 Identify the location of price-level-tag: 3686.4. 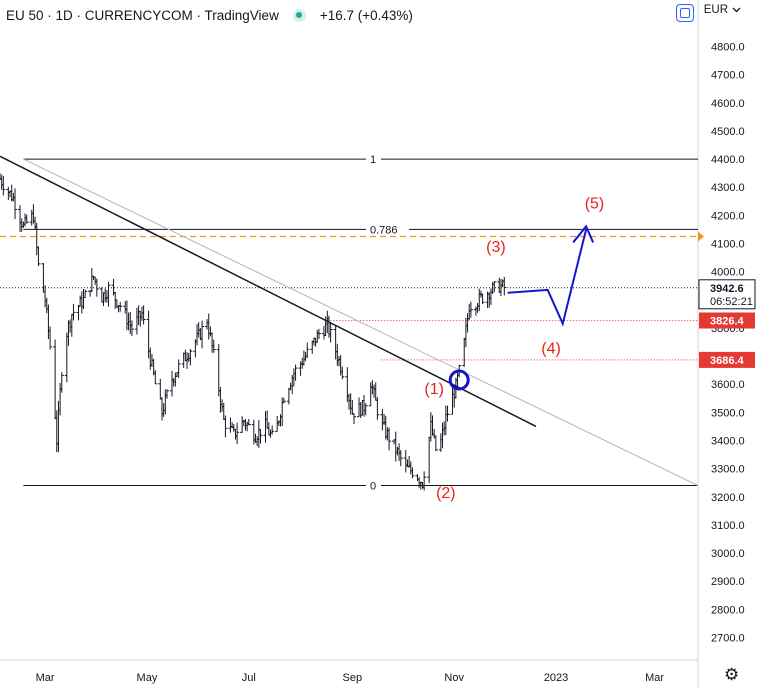
(727, 361).